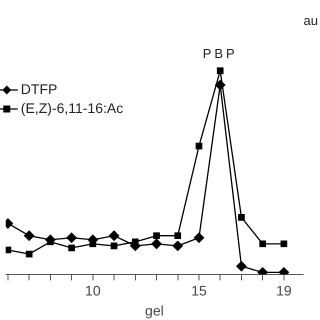 The width and height of the screenshot is (320, 320). I want to click on x-tick-label: 10, so click(93, 290).